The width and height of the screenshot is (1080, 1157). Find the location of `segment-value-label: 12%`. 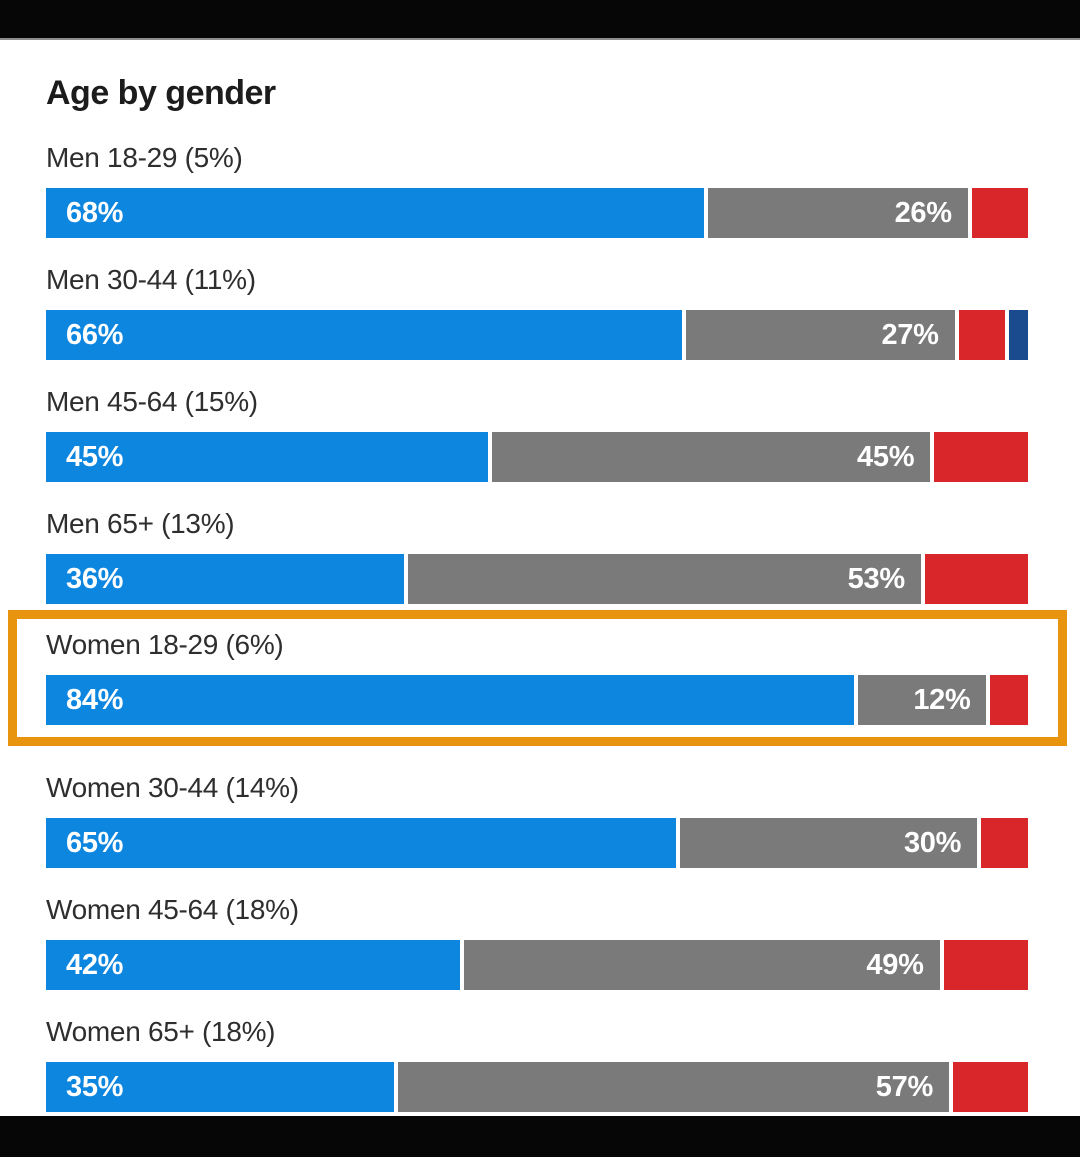

segment-value-label: 12% is located at coordinates (942, 699).